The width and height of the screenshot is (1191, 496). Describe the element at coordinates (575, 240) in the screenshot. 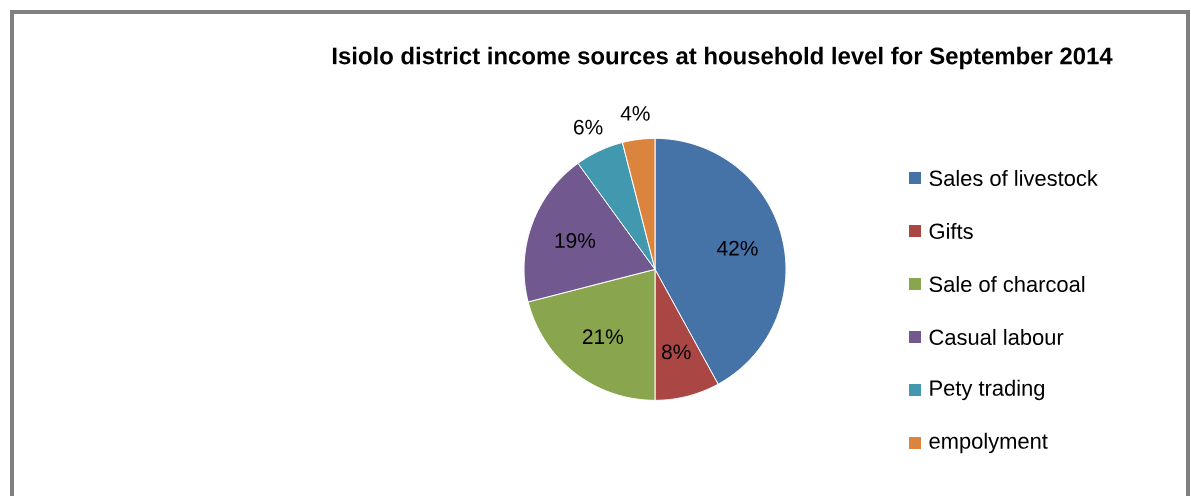

I see `data-label: 19%` at that location.